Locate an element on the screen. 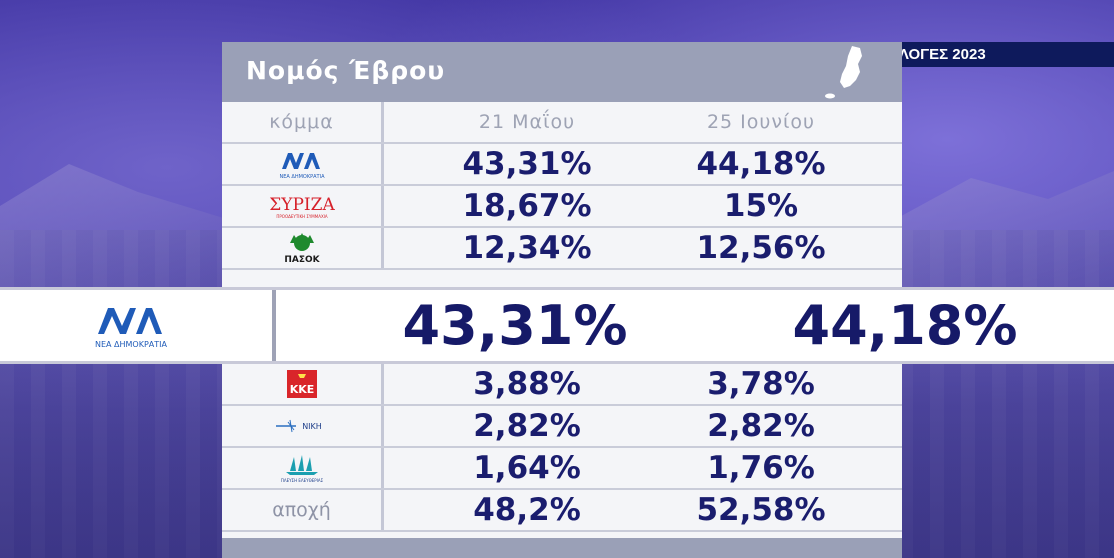 Image resolution: width=1114 pixels, height=558 pixels. pasok-logo-icon: ΠΑΣΟΚ is located at coordinates (302, 249).